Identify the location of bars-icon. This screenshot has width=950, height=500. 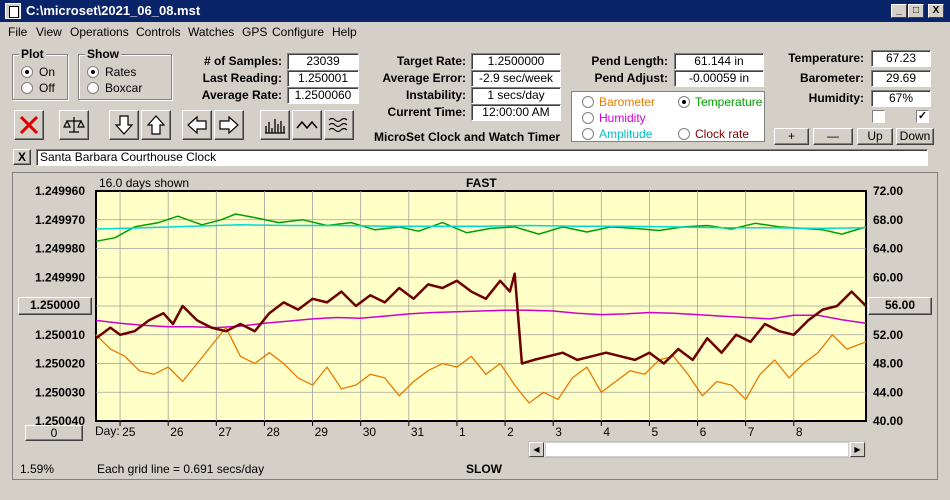
(275, 126).